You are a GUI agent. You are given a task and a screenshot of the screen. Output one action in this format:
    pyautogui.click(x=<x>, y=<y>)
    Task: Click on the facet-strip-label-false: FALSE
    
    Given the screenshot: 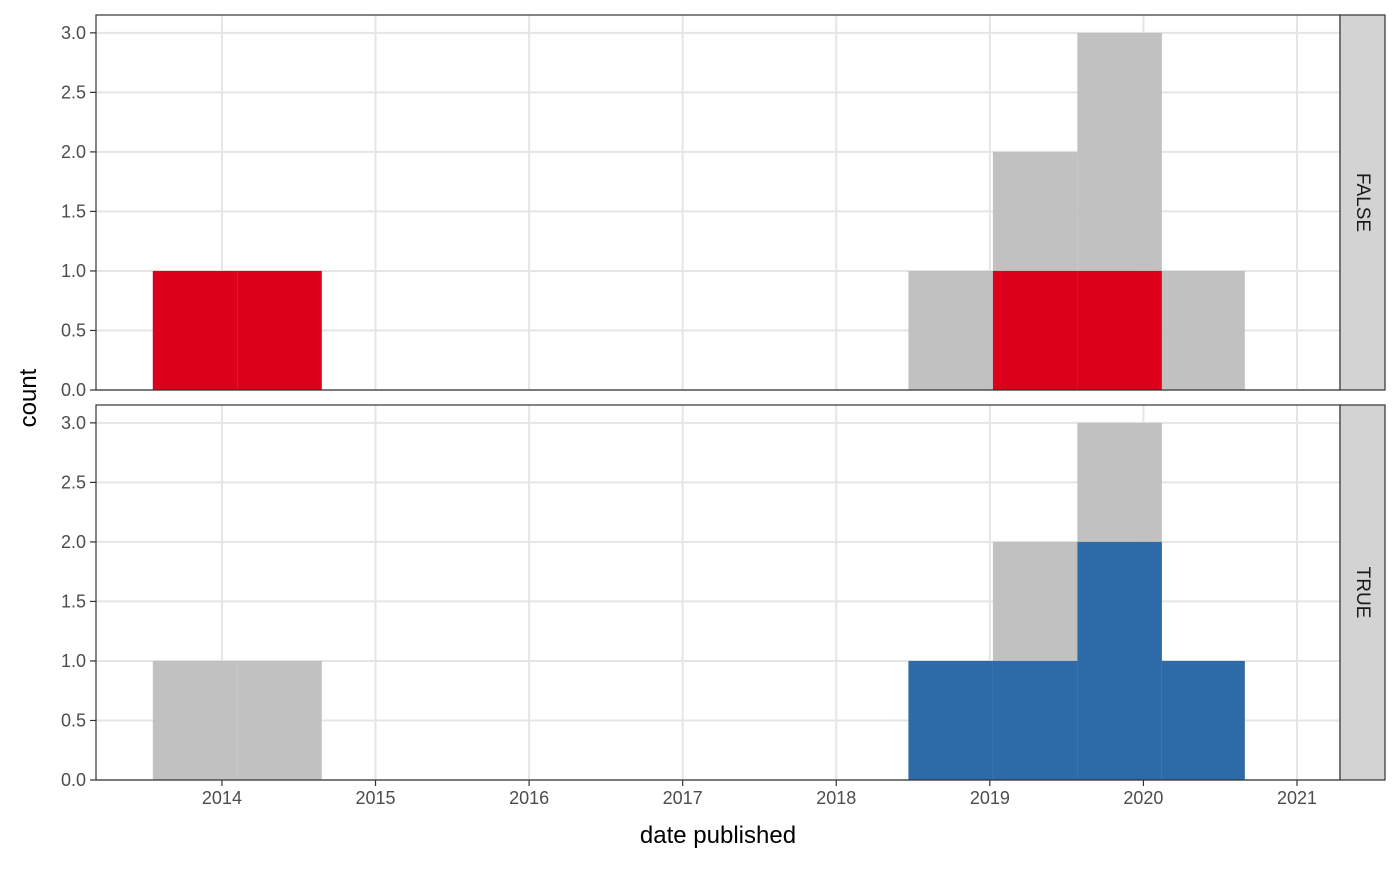 What is the action you would take?
    pyautogui.click(x=1362, y=202)
    